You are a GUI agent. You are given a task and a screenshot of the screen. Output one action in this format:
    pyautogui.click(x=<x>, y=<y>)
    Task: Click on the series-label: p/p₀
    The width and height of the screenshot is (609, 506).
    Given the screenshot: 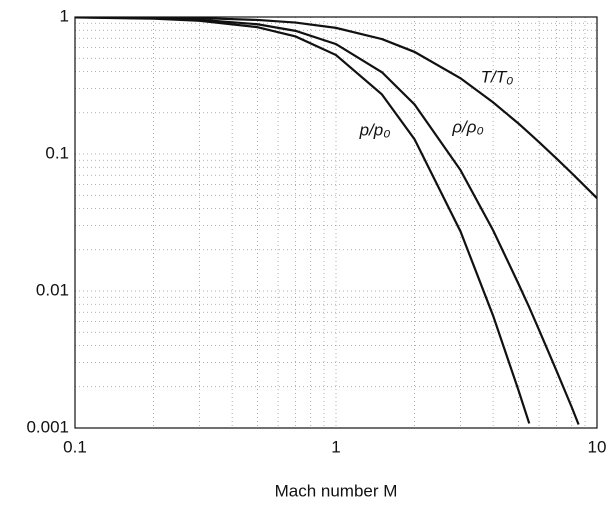 What is the action you would take?
    pyautogui.click(x=375, y=129)
    